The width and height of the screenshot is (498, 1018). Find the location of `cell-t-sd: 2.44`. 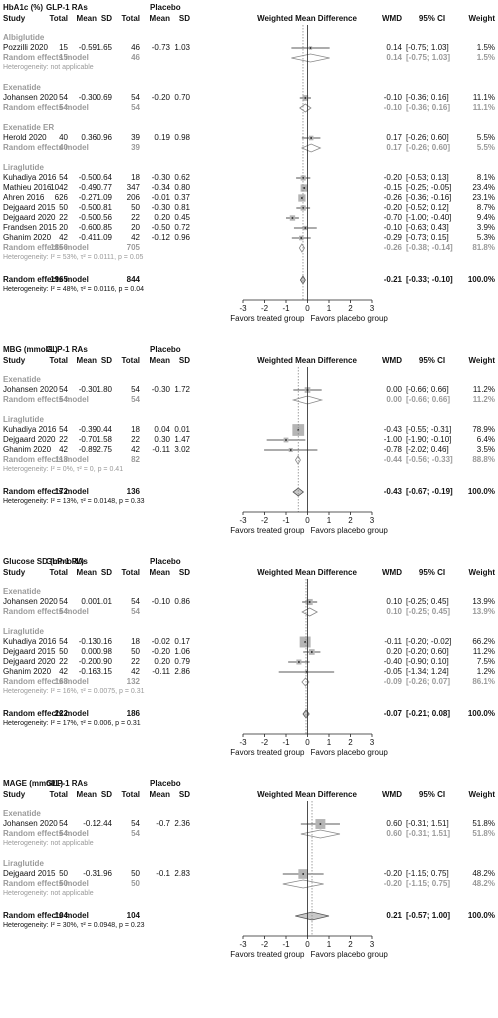

cell-t-sd: 2.44 is located at coordinates (104, 823).